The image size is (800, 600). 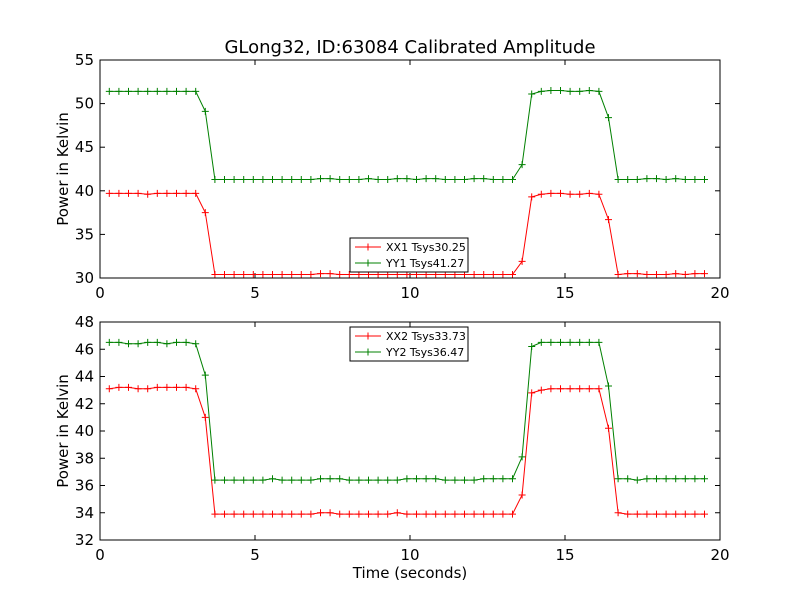 What do you see at coordinates (424, 352) in the screenshot?
I see `legend-label: YY2 Tsys36.47` at bounding box center [424, 352].